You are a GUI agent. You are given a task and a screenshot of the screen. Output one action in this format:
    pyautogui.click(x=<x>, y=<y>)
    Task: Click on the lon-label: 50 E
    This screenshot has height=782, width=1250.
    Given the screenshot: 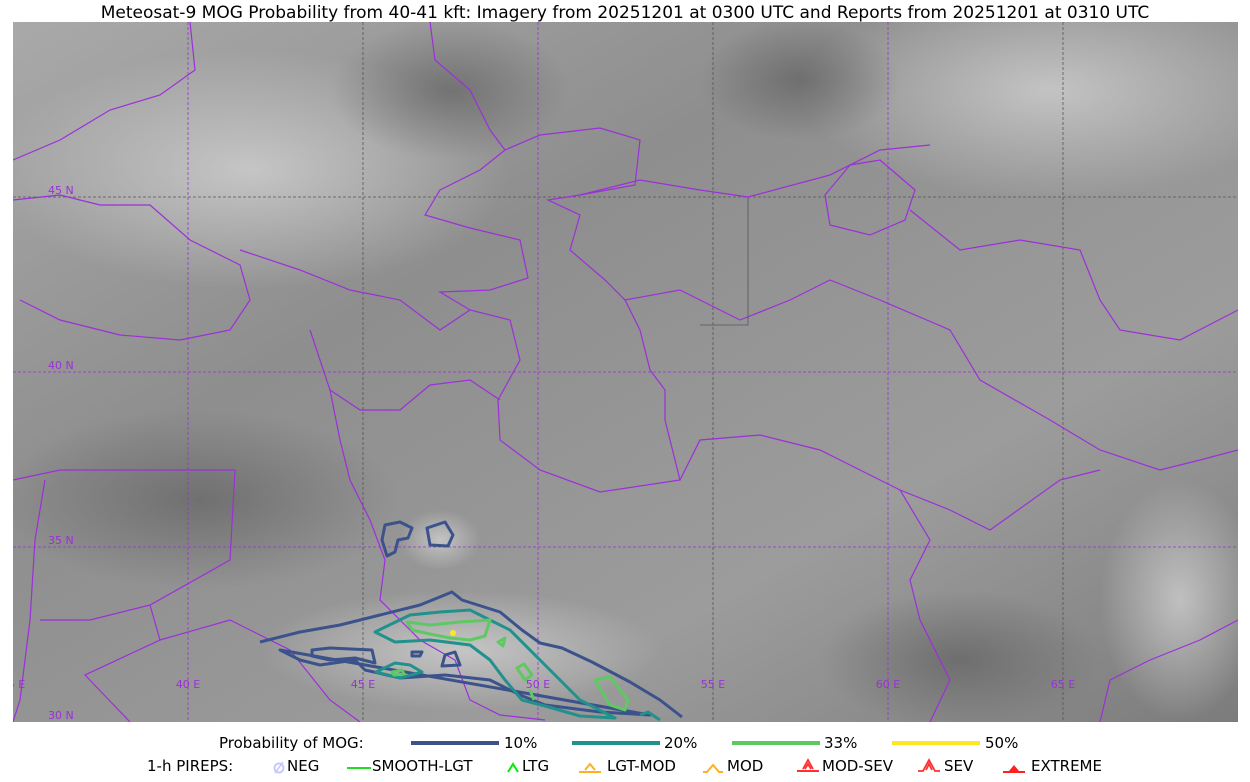 What is the action you would take?
    pyautogui.click(x=538, y=684)
    